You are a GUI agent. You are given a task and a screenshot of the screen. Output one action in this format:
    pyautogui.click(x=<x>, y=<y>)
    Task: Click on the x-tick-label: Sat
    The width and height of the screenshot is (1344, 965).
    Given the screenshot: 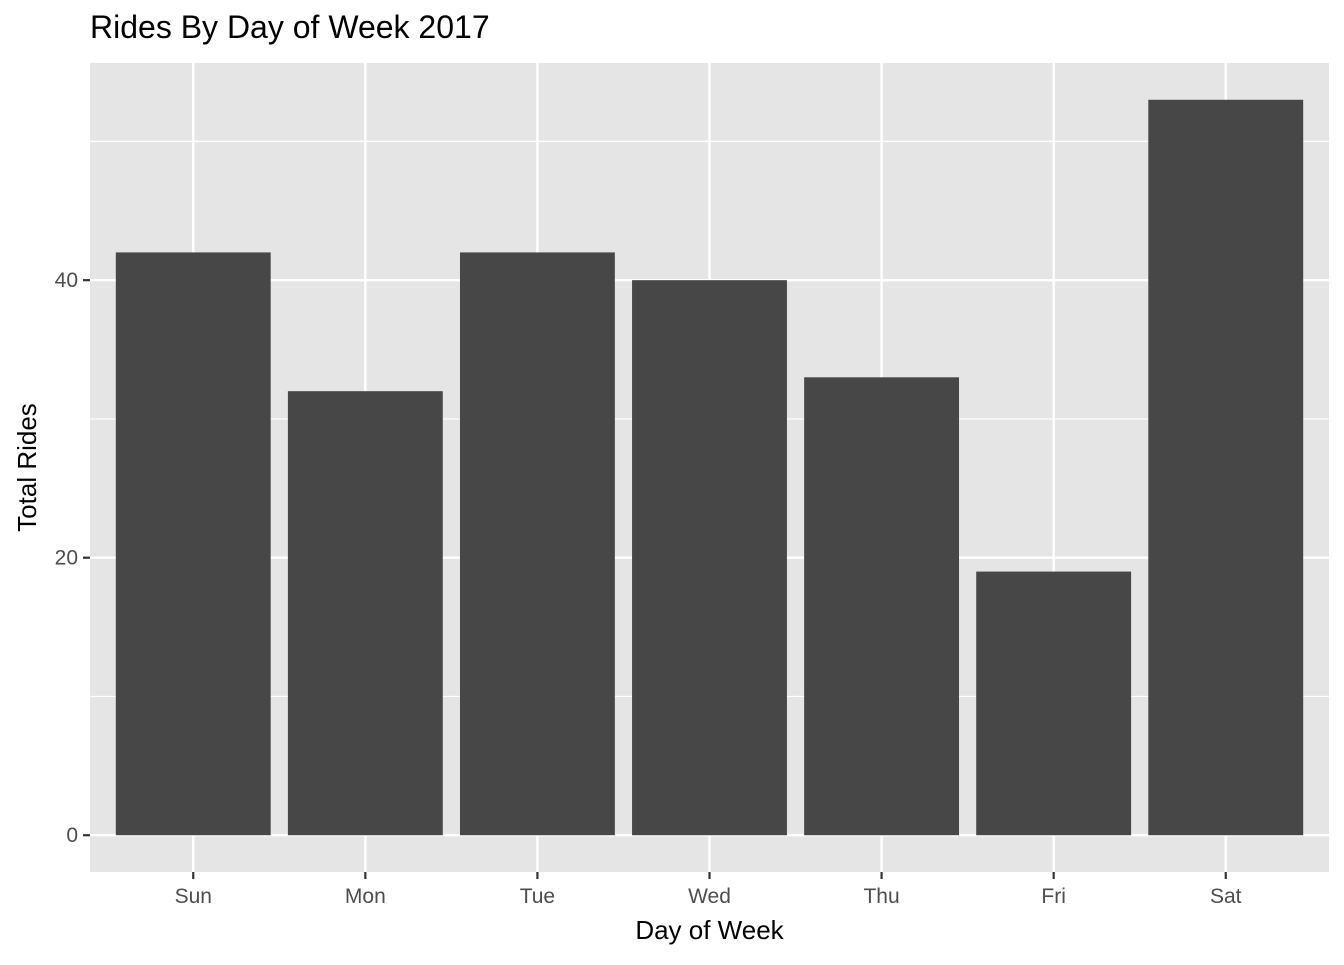 What is the action you would take?
    pyautogui.click(x=1226, y=896)
    